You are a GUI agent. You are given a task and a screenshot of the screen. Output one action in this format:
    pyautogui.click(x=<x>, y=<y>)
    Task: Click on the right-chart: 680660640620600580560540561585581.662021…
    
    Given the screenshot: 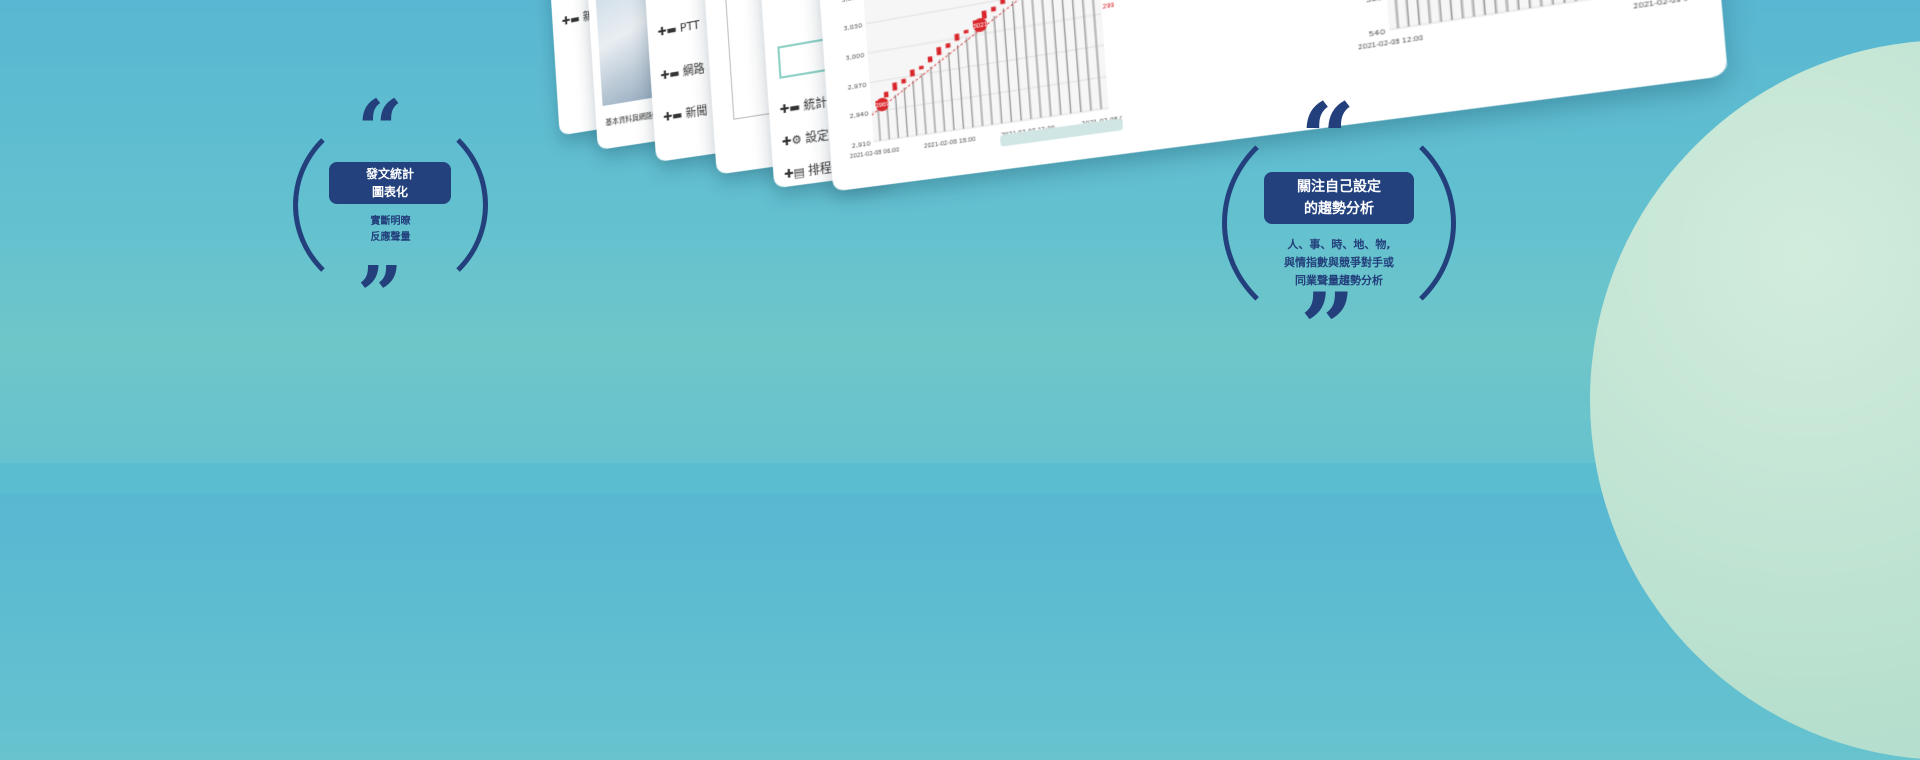 What is the action you would take?
    pyautogui.click(x=1523, y=26)
    